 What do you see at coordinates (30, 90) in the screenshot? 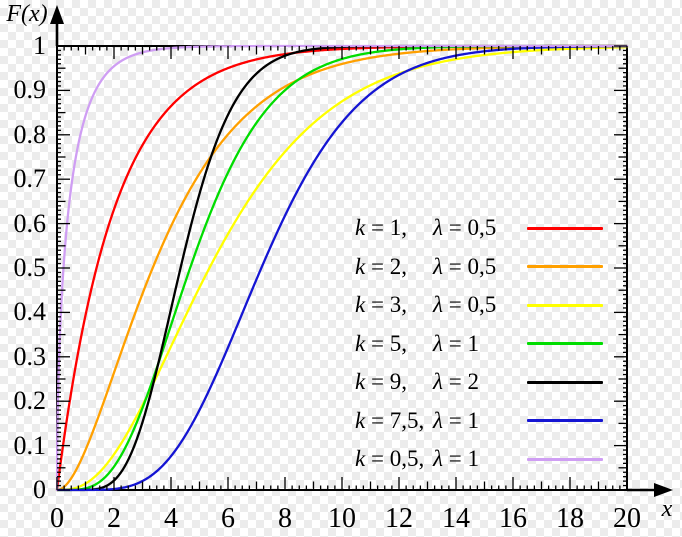
I see `y-tick-label-0.9: 0.9` at bounding box center [30, 90].